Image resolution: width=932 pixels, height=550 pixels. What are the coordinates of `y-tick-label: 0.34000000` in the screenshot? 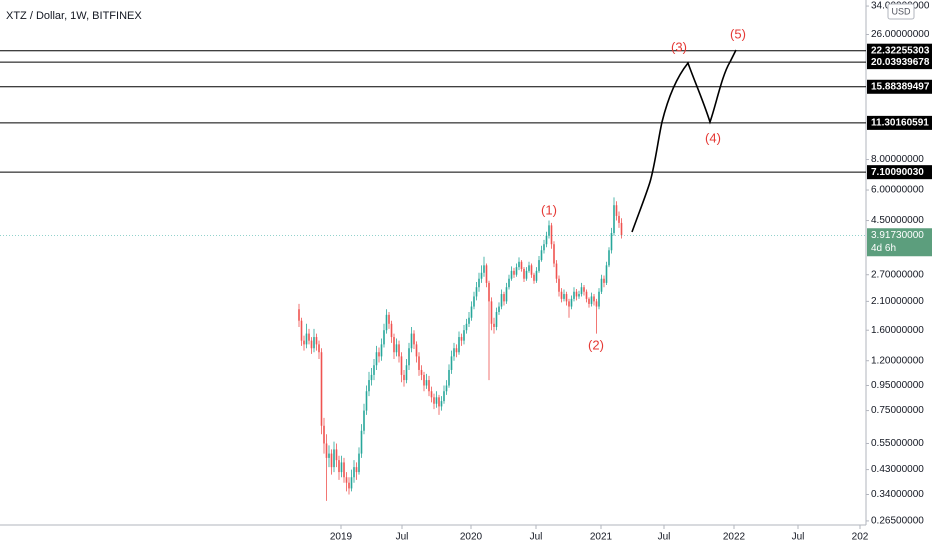 It's located at (897, 494).